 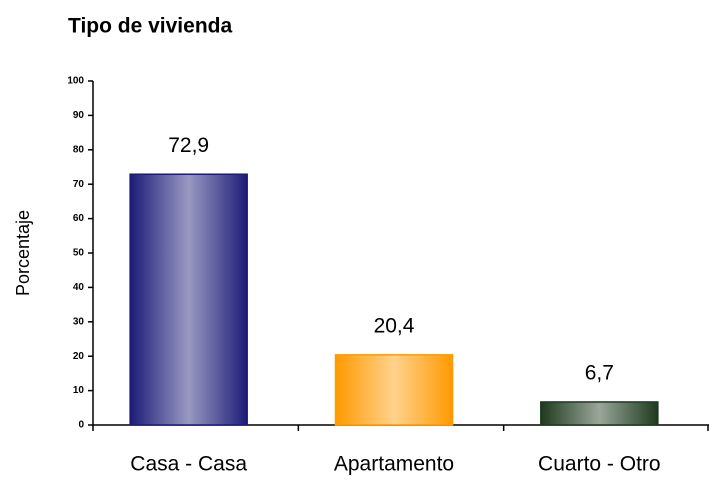 What do you see at coordinates (394, 464) in the screenshot?
I see `x-tick-label: Apartamento` at bounding box center [394, 464].